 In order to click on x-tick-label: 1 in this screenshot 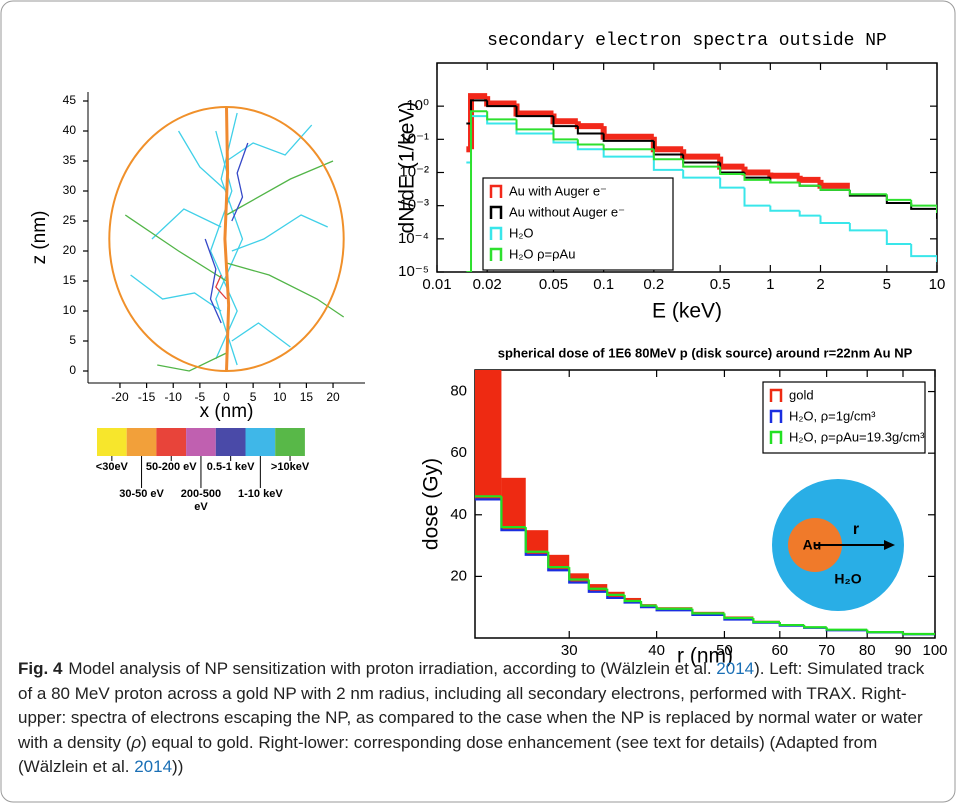, I will do `click(770, 284)`.